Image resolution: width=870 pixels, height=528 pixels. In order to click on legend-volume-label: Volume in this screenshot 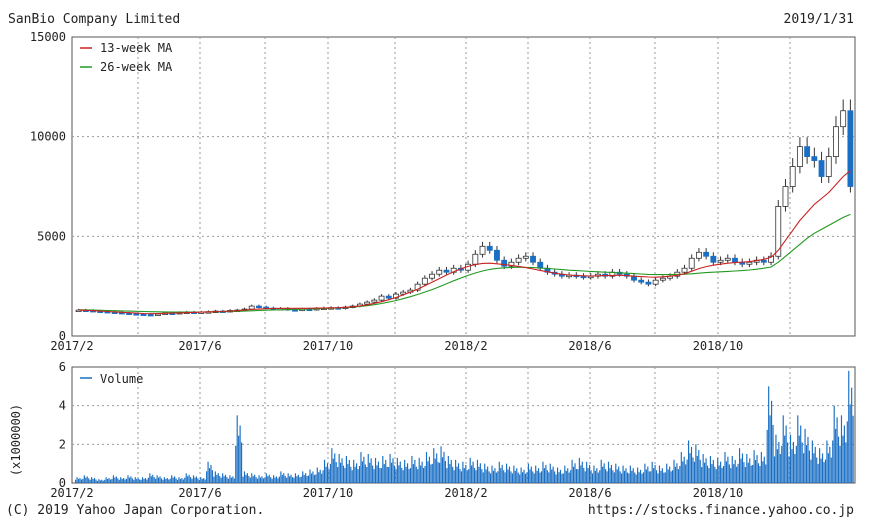, I will do `click(121, 379)`.